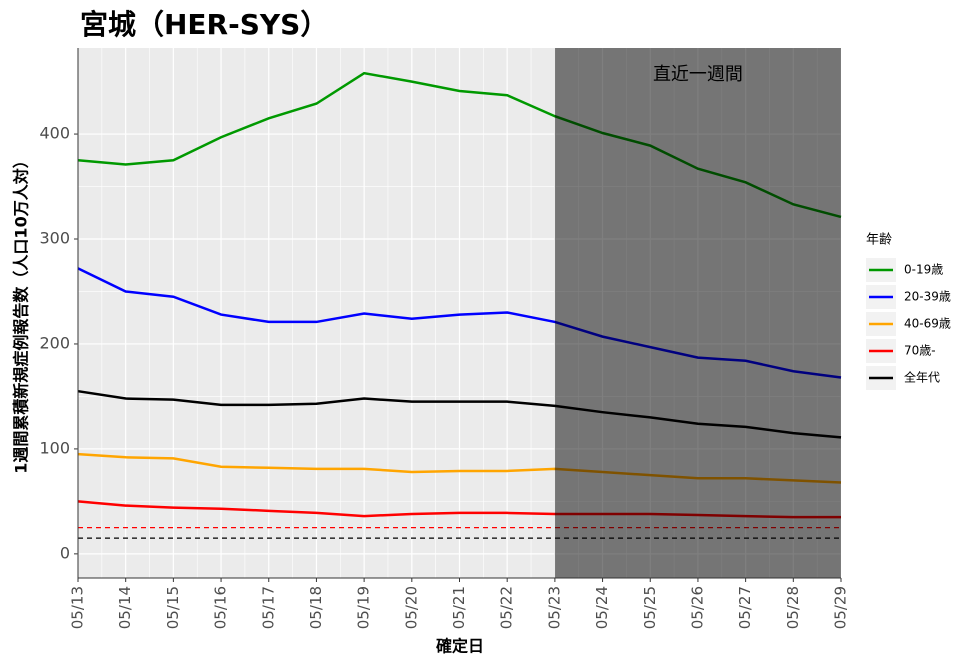 The height and width of the screenshot is (661, 958). What do you see at coordinates (923, 270) in the screenshot?
I see `legend-label: 0-19歳` at bounding box center [923, 270].